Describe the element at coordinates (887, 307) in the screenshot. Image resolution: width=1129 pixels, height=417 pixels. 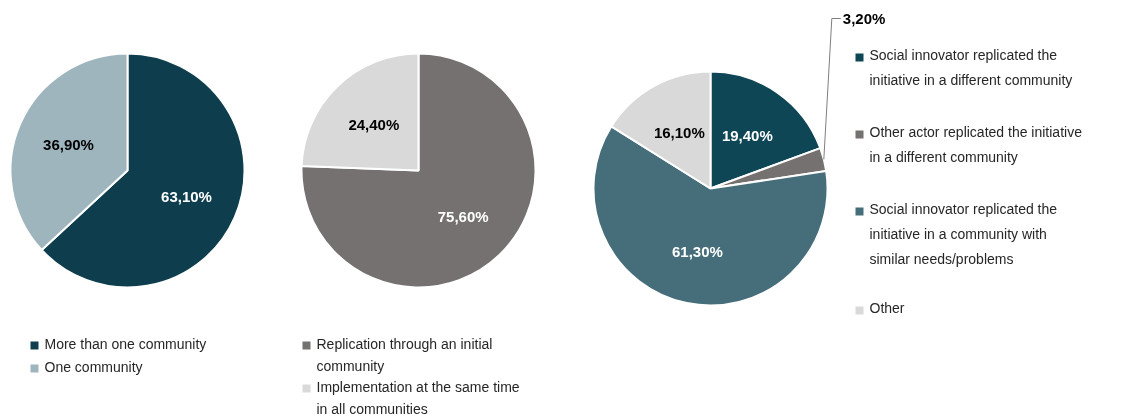
I see `legend-label: Other` at that location.